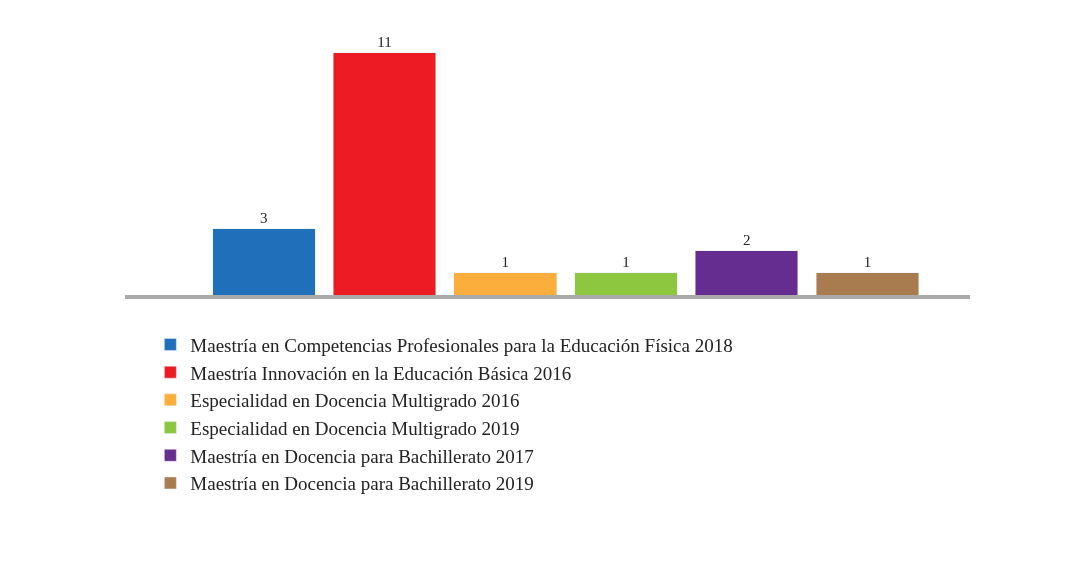  What do you see at coordinates (355, 401) in the screenshot?
I see `legend-label: Especialidad en Docencia Multigrado 2016` at bounding box center [355, 401].